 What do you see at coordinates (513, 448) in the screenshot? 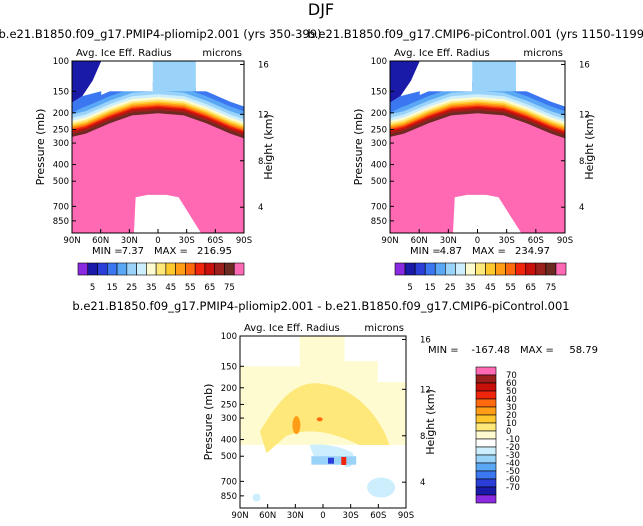
I see `colorbar-label: -20` at bounding box center [513, 448].